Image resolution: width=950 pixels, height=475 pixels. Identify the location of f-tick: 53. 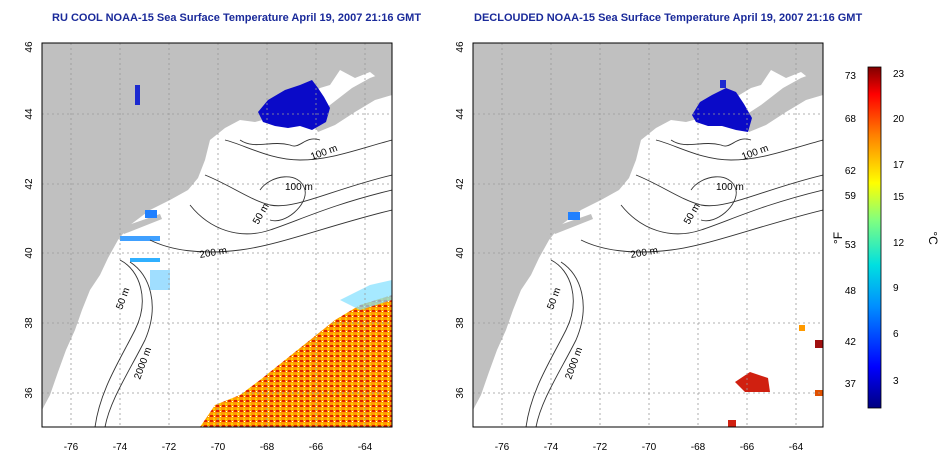
(851, 245).